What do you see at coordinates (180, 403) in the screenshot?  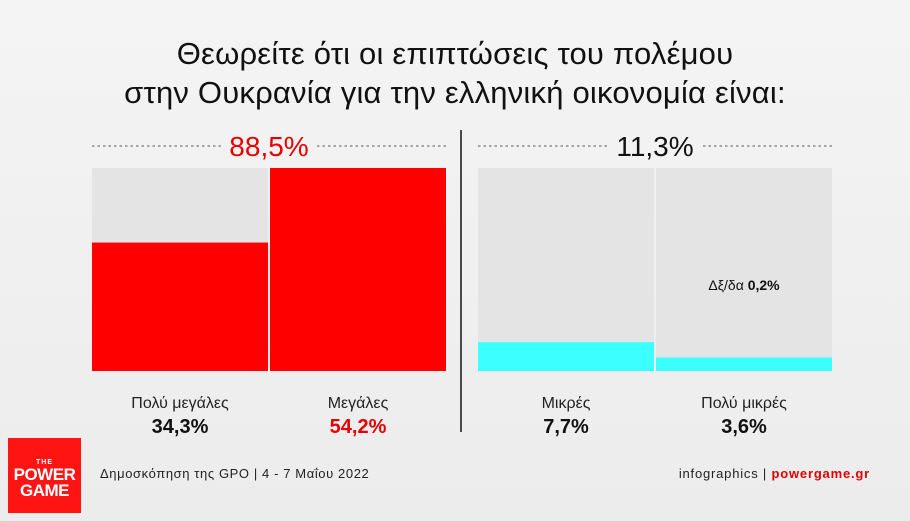 I see `bar-category-label: Πολύ μεγάλες` at bounding box center [180, 403].